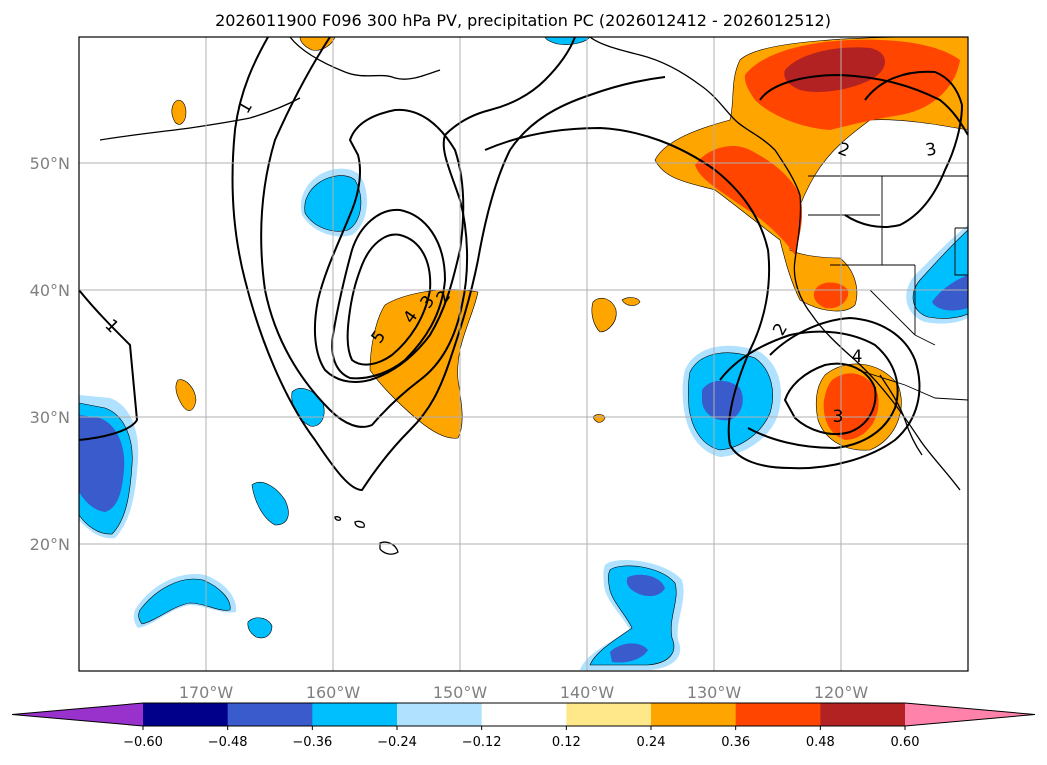  Describe the element at coordinates (50, 354) in the screenshot. I see `y-tick-labels: 20°N 30°N 40°N 50°N` at that location.